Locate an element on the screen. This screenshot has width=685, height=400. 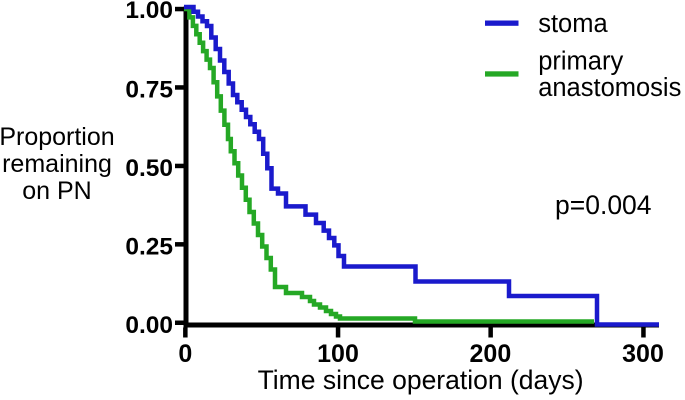
svg-text: primary is located at coordinates (580, 61).